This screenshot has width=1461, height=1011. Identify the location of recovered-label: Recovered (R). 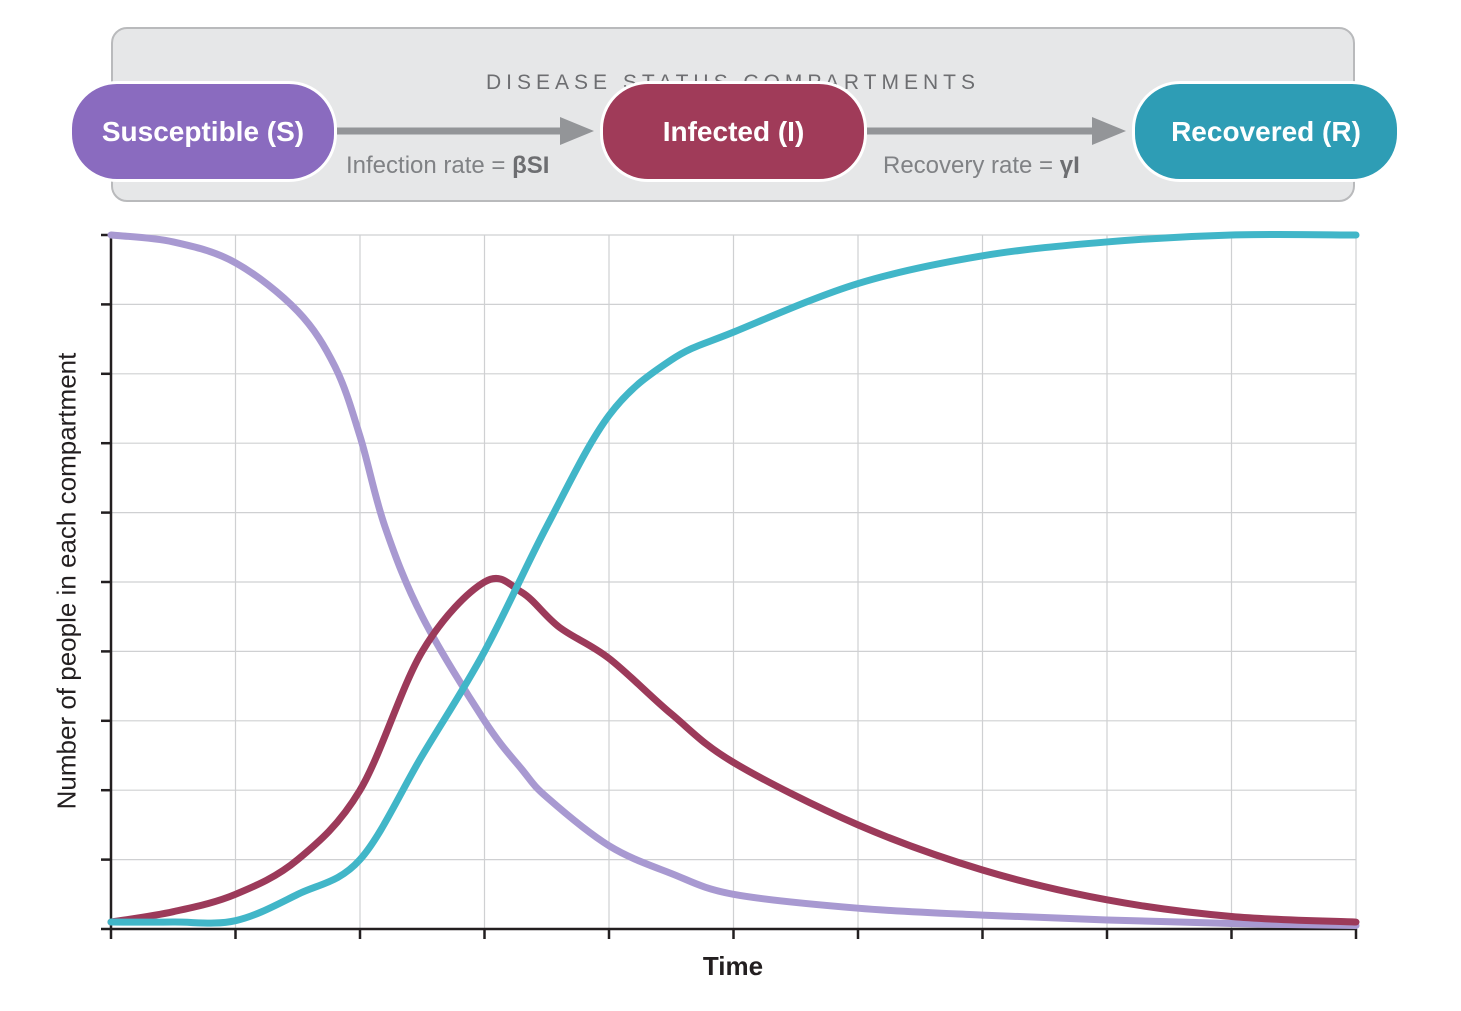
(1266, 131).